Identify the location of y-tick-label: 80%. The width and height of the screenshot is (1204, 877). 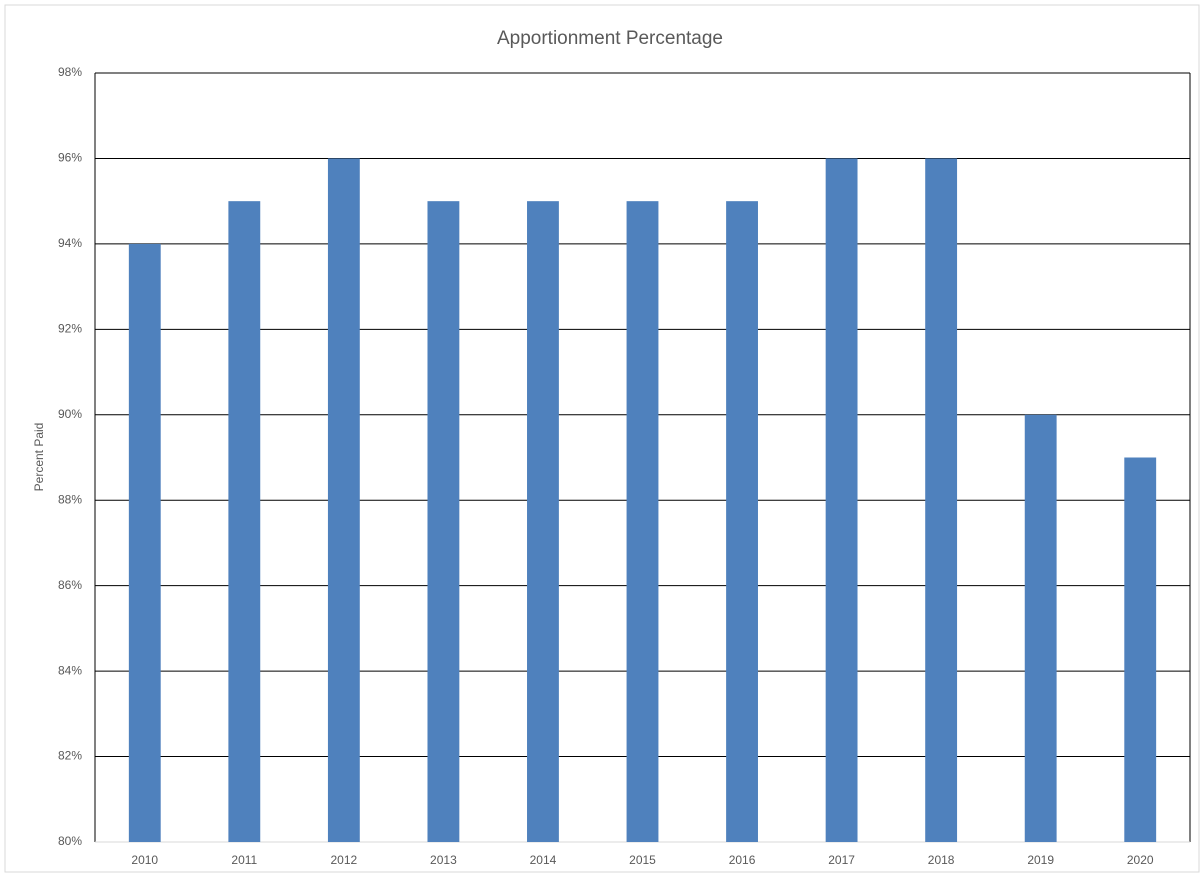
(70, 841).